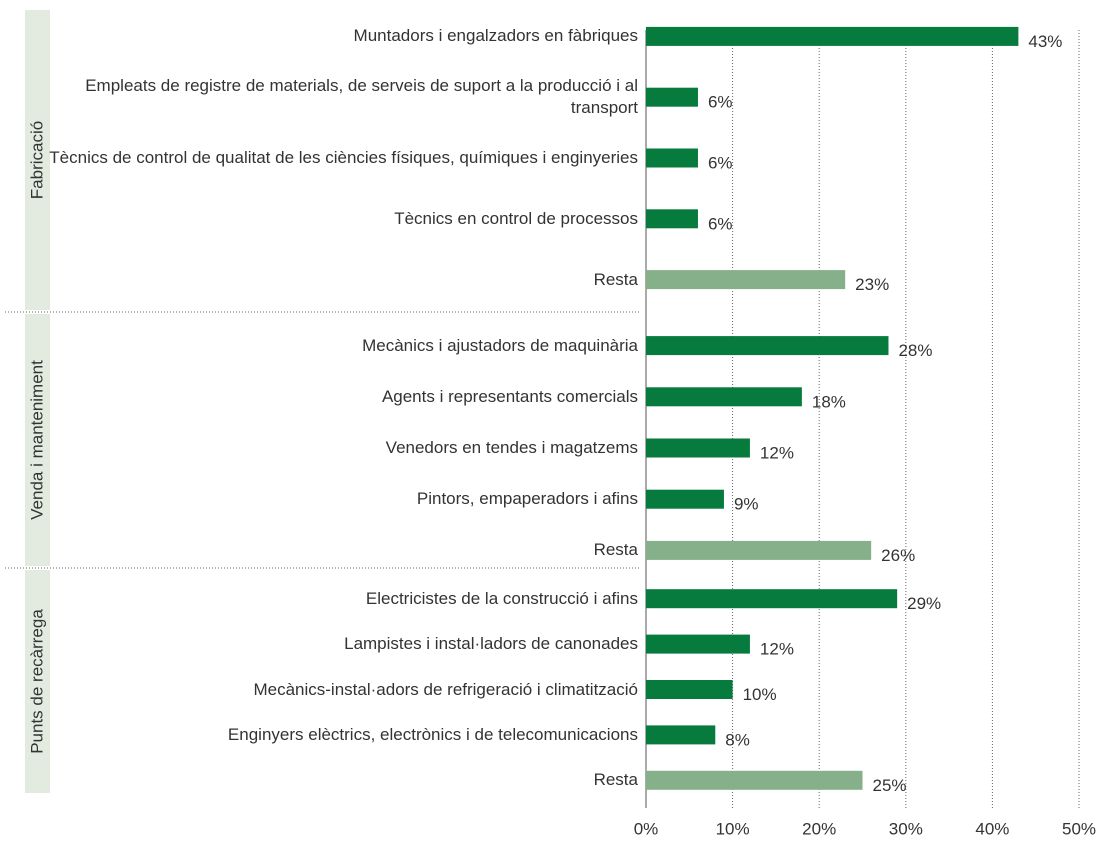  Describe the element at coordinates (819, 828) in the screenshot. I see `x-tick-label: 20%` at that location.